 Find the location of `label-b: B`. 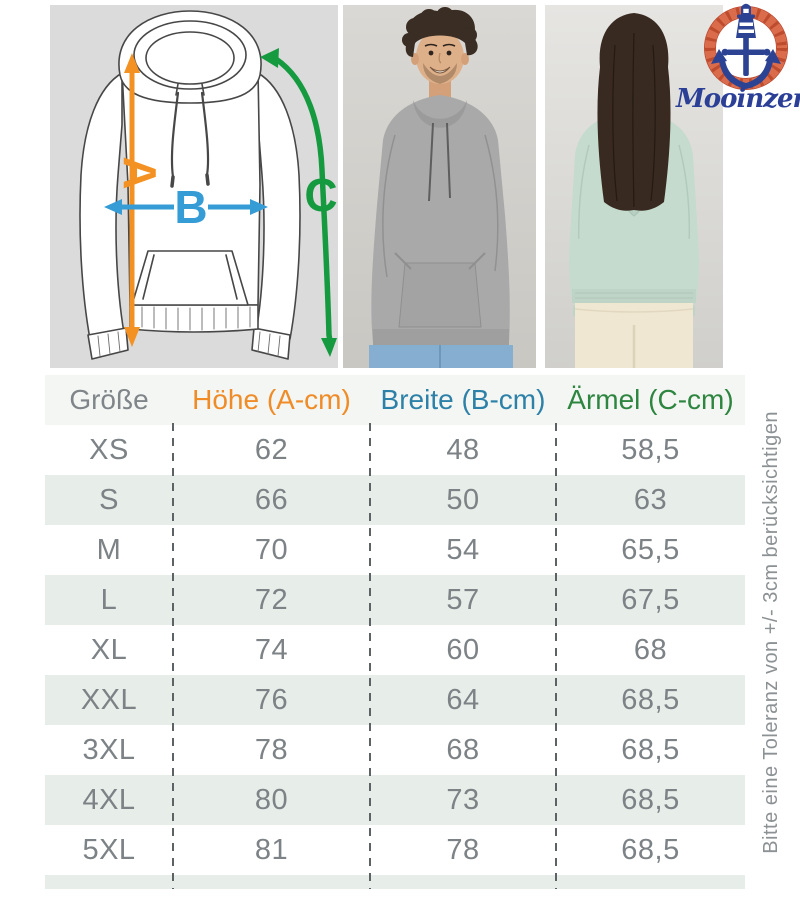

label-b: B is located at coordinates (190, 207).